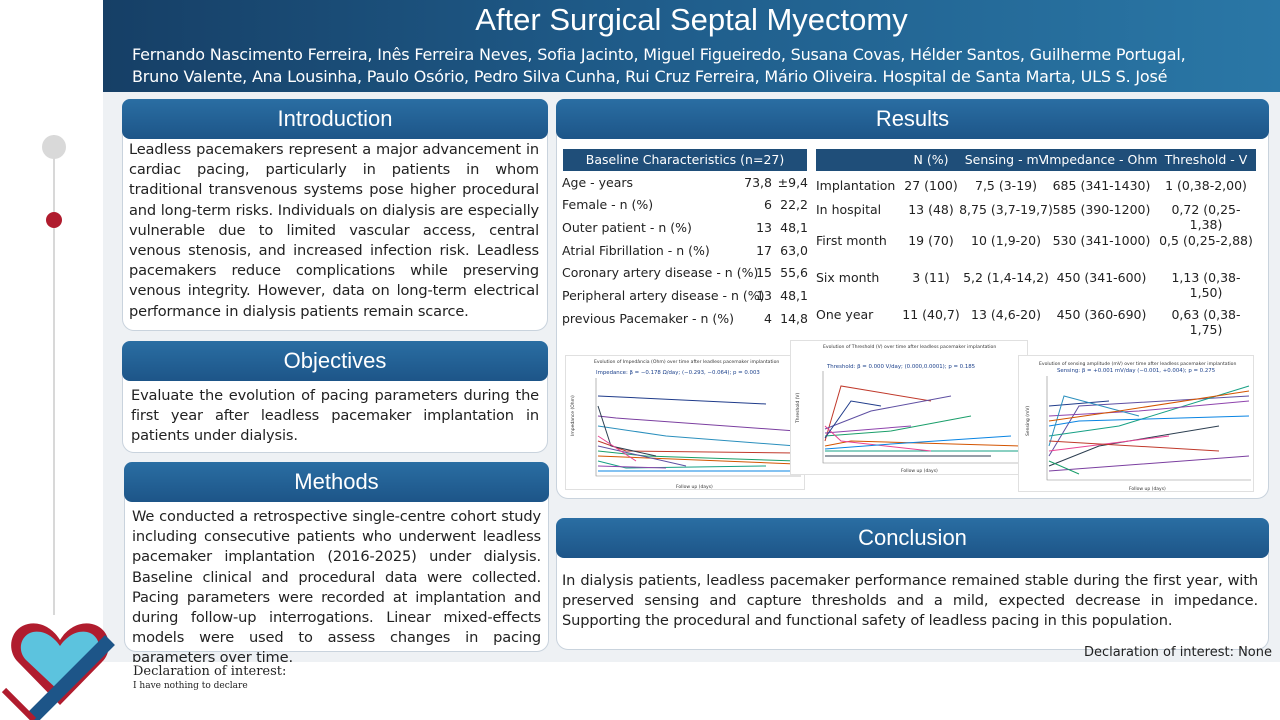 This screenshot has height=720, width=1280. What do you see at coordinates (794, 204) in the screenshot?
I see `baseline-row-percent: 22,2` at bounding box center [794, 204].